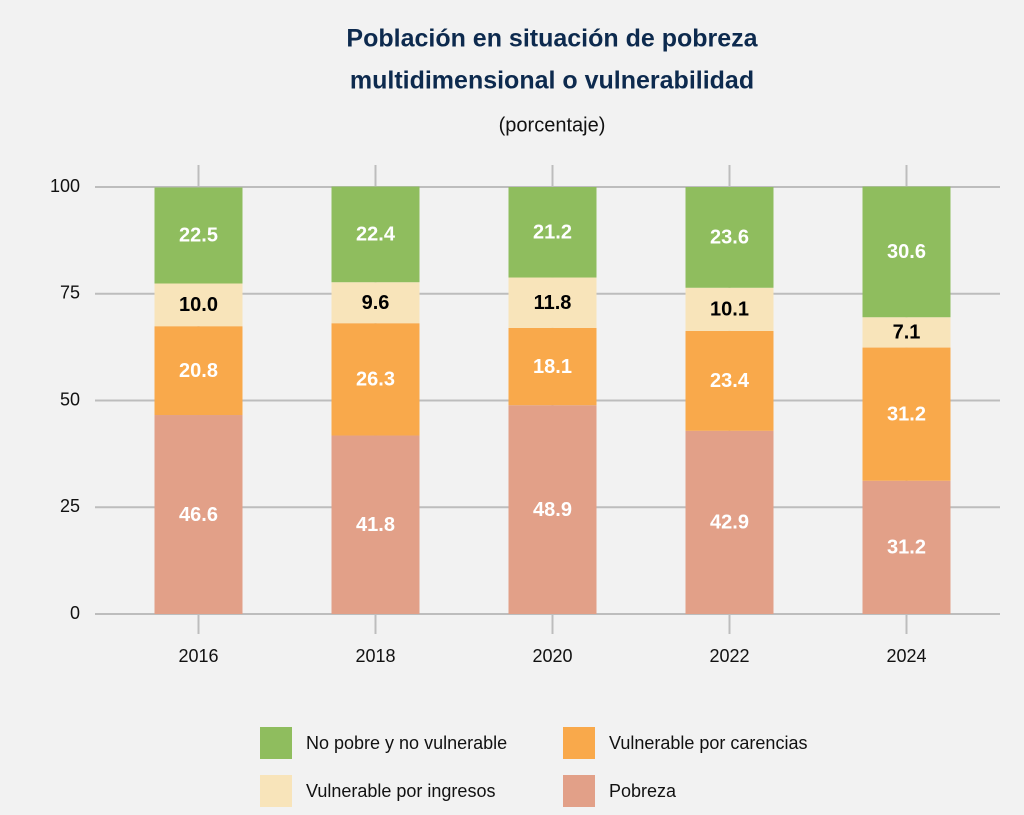 The image size is (1024, 815). What do you see at coordinates (552, 125) in the screenshot?
I see `chart-subtitle: (porcentaje)` at bounding box center [552, 125].